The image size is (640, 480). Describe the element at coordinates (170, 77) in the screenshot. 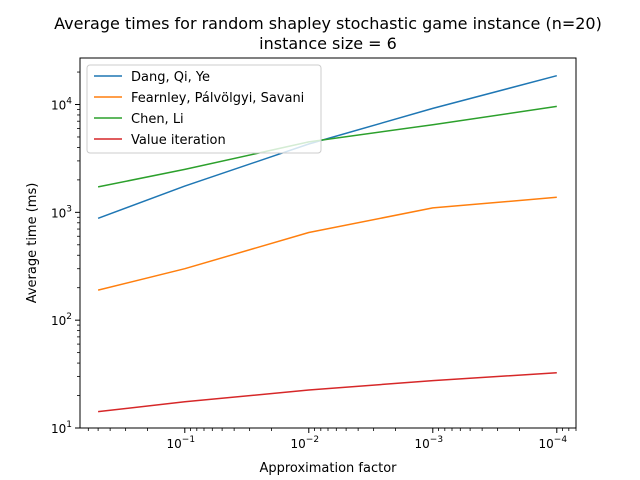

I see `legend-label: Dang, Qi, Ye` at that location.